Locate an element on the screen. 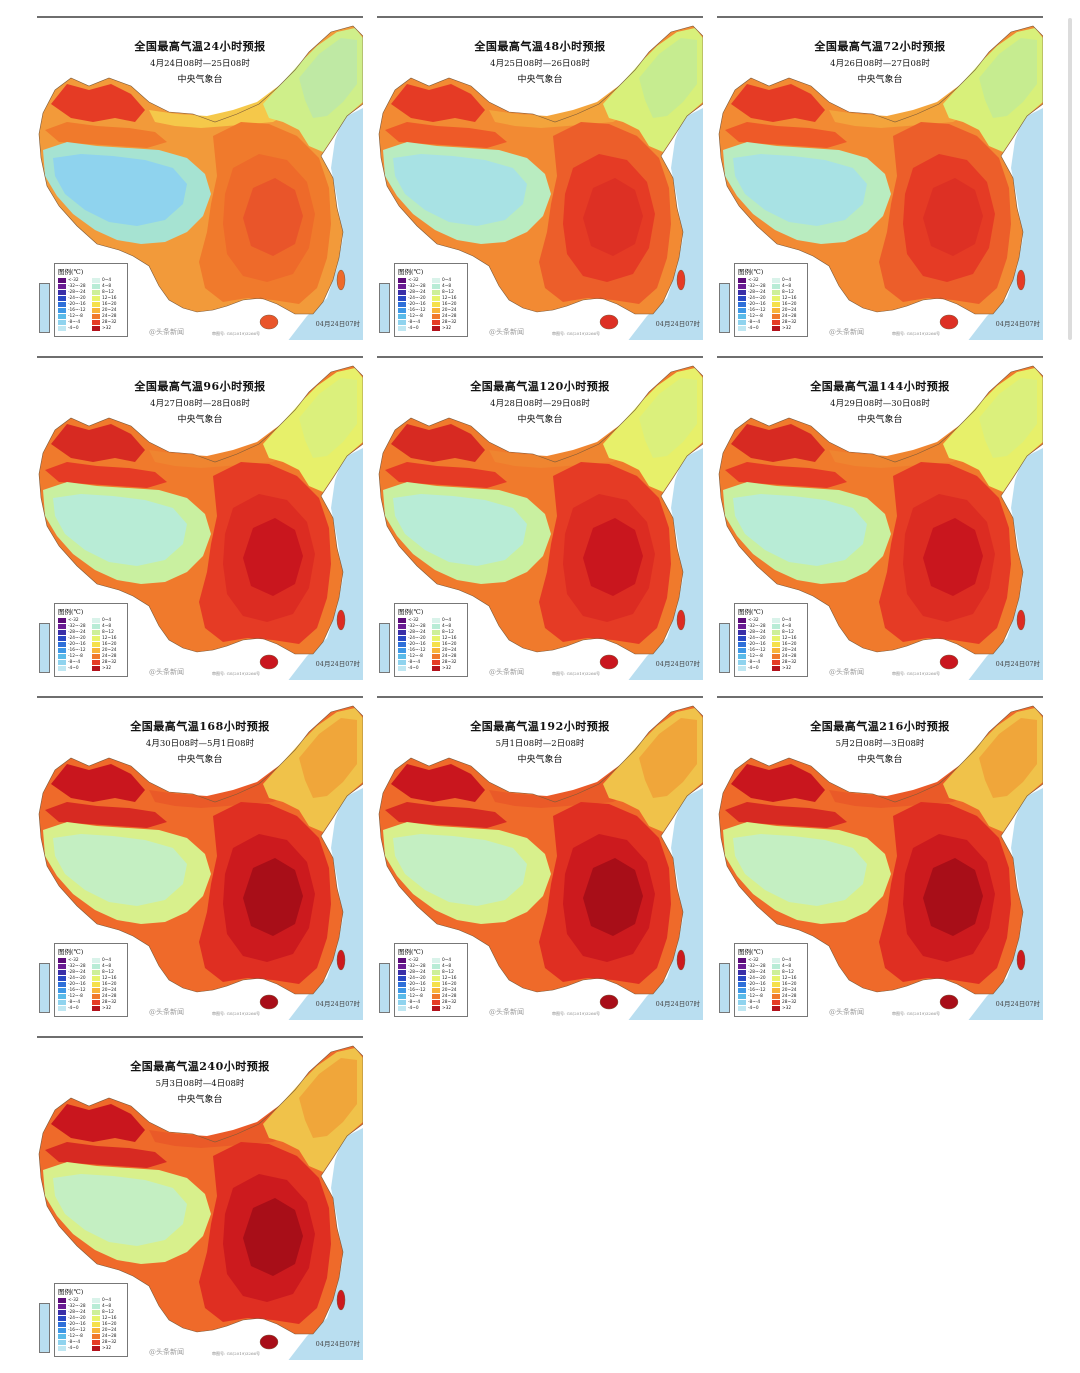 The width and height of the screenshot is (1080, 1373). map-period: 5月3日08时—4日08时 is located at coordinates (200, 1084).